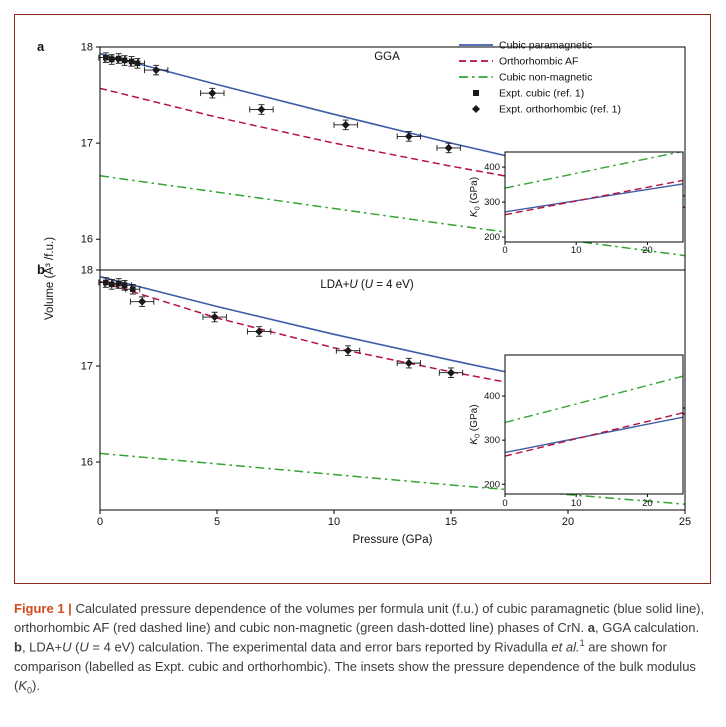  What do you see at coordinates (41, 46) in the screenshot?
I see `panel-label-a: a` at bounding box center [41, 46].